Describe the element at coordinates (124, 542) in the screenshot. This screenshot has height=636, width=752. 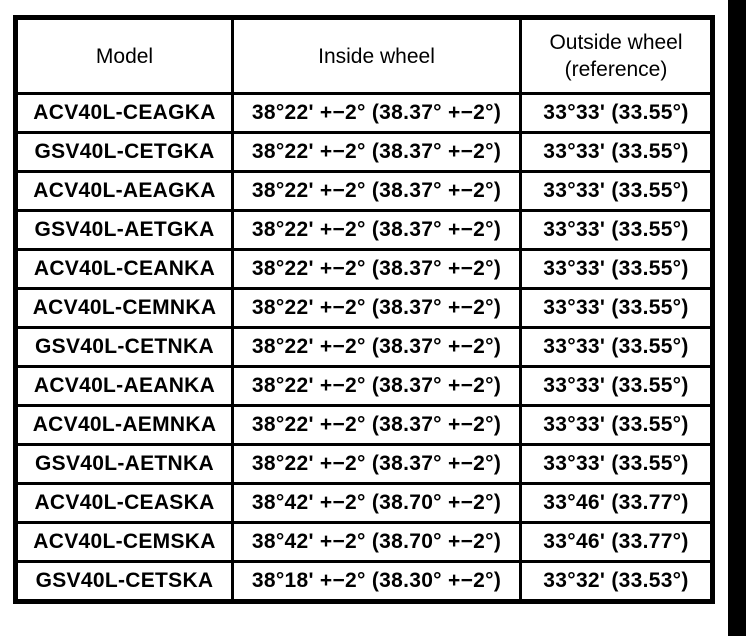
I see `model-cell: ACV40L-CEMSKA` at that location.